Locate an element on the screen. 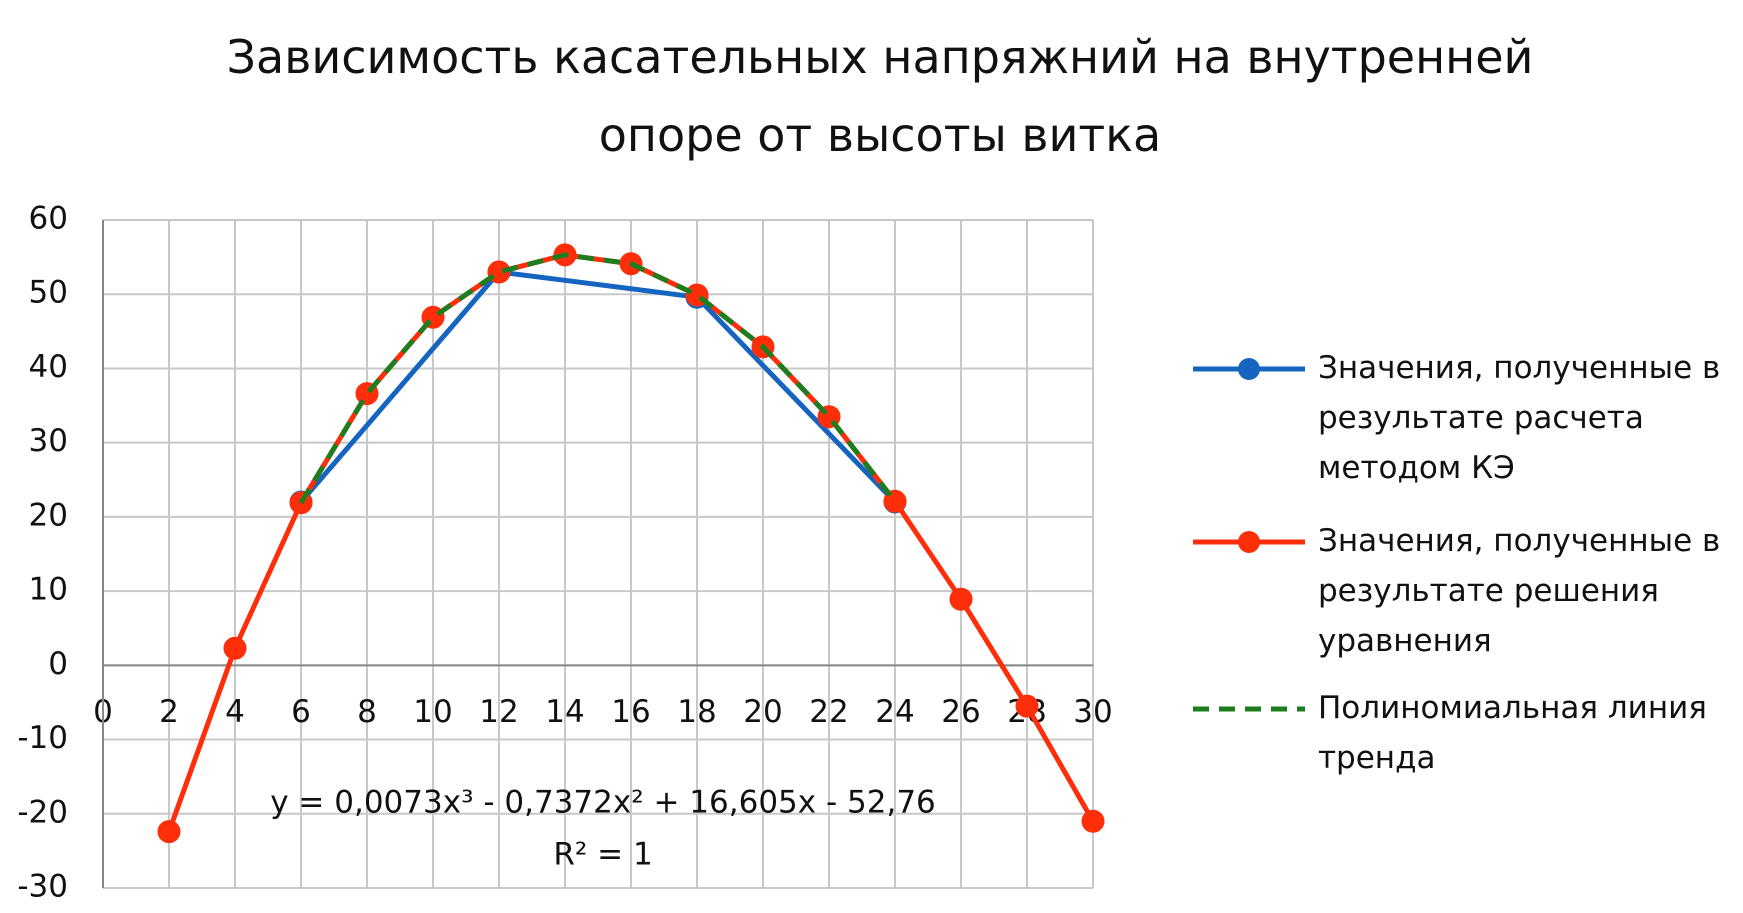 The height and width of the screenshot is (913, 1743). x-tick-label: 16 is located at coordinates (630, 712).